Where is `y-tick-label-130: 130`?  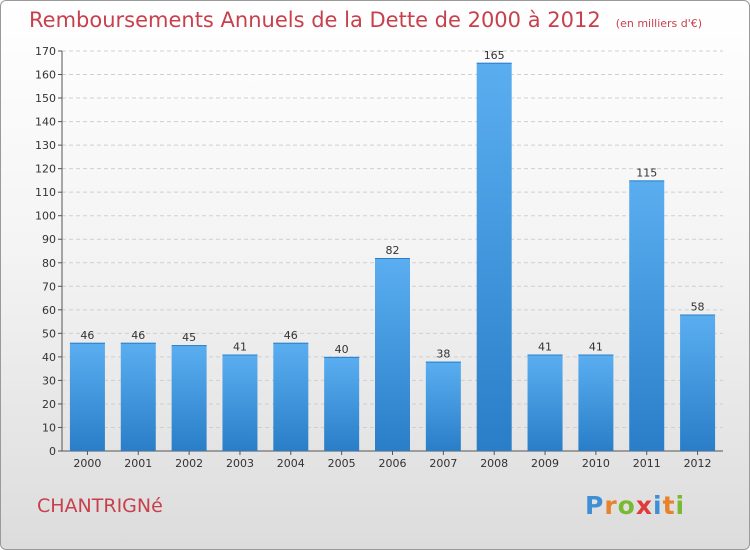 y-tick-label-130: 130 is located at coordinates (45, 145).